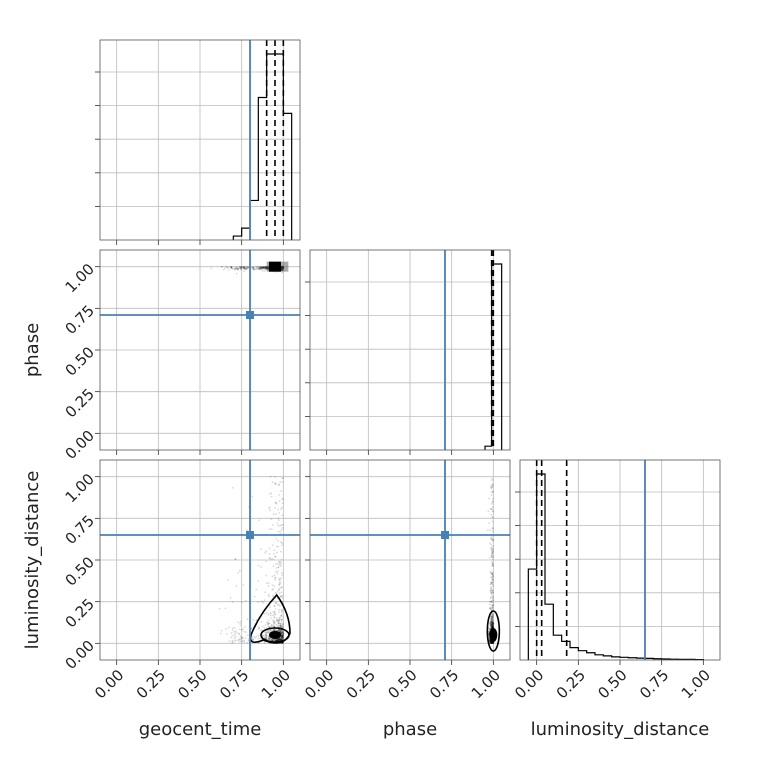 The width and height of the screenshot is (760, 760). I want to click on x-tick-label: 1.00, so click(696, 684).